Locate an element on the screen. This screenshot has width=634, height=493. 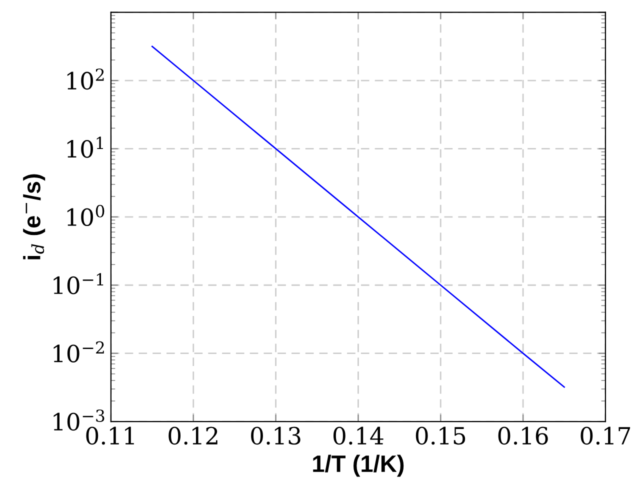
y-tick-label: 10$^{−2}$ is located at coordinates (79, 351).